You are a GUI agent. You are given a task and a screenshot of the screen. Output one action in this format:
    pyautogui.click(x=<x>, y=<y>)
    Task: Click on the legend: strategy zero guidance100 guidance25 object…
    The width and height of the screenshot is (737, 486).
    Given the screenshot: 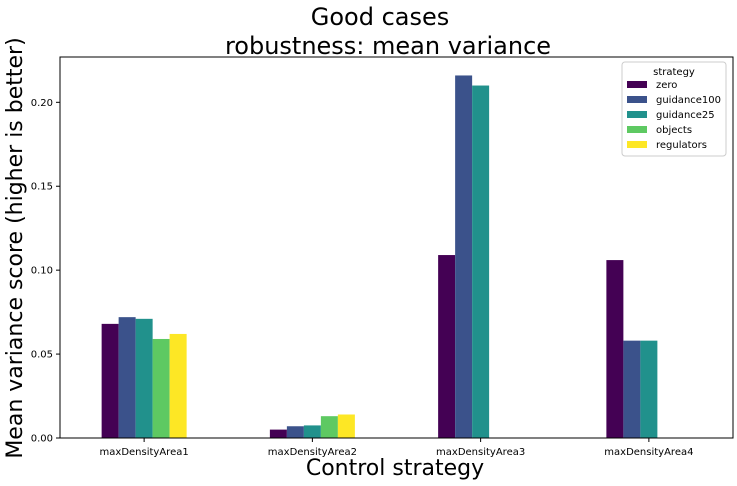 What is the action you would take?
    pyautogui.click(x=674, y=109)
    